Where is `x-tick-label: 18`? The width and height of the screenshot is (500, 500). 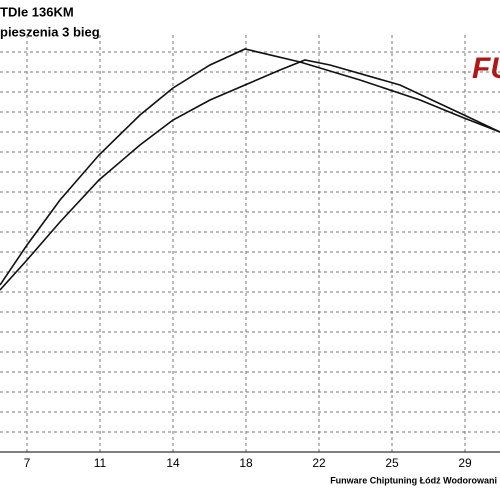 x-tick-label: 18 is located at coordinates (246, 463).